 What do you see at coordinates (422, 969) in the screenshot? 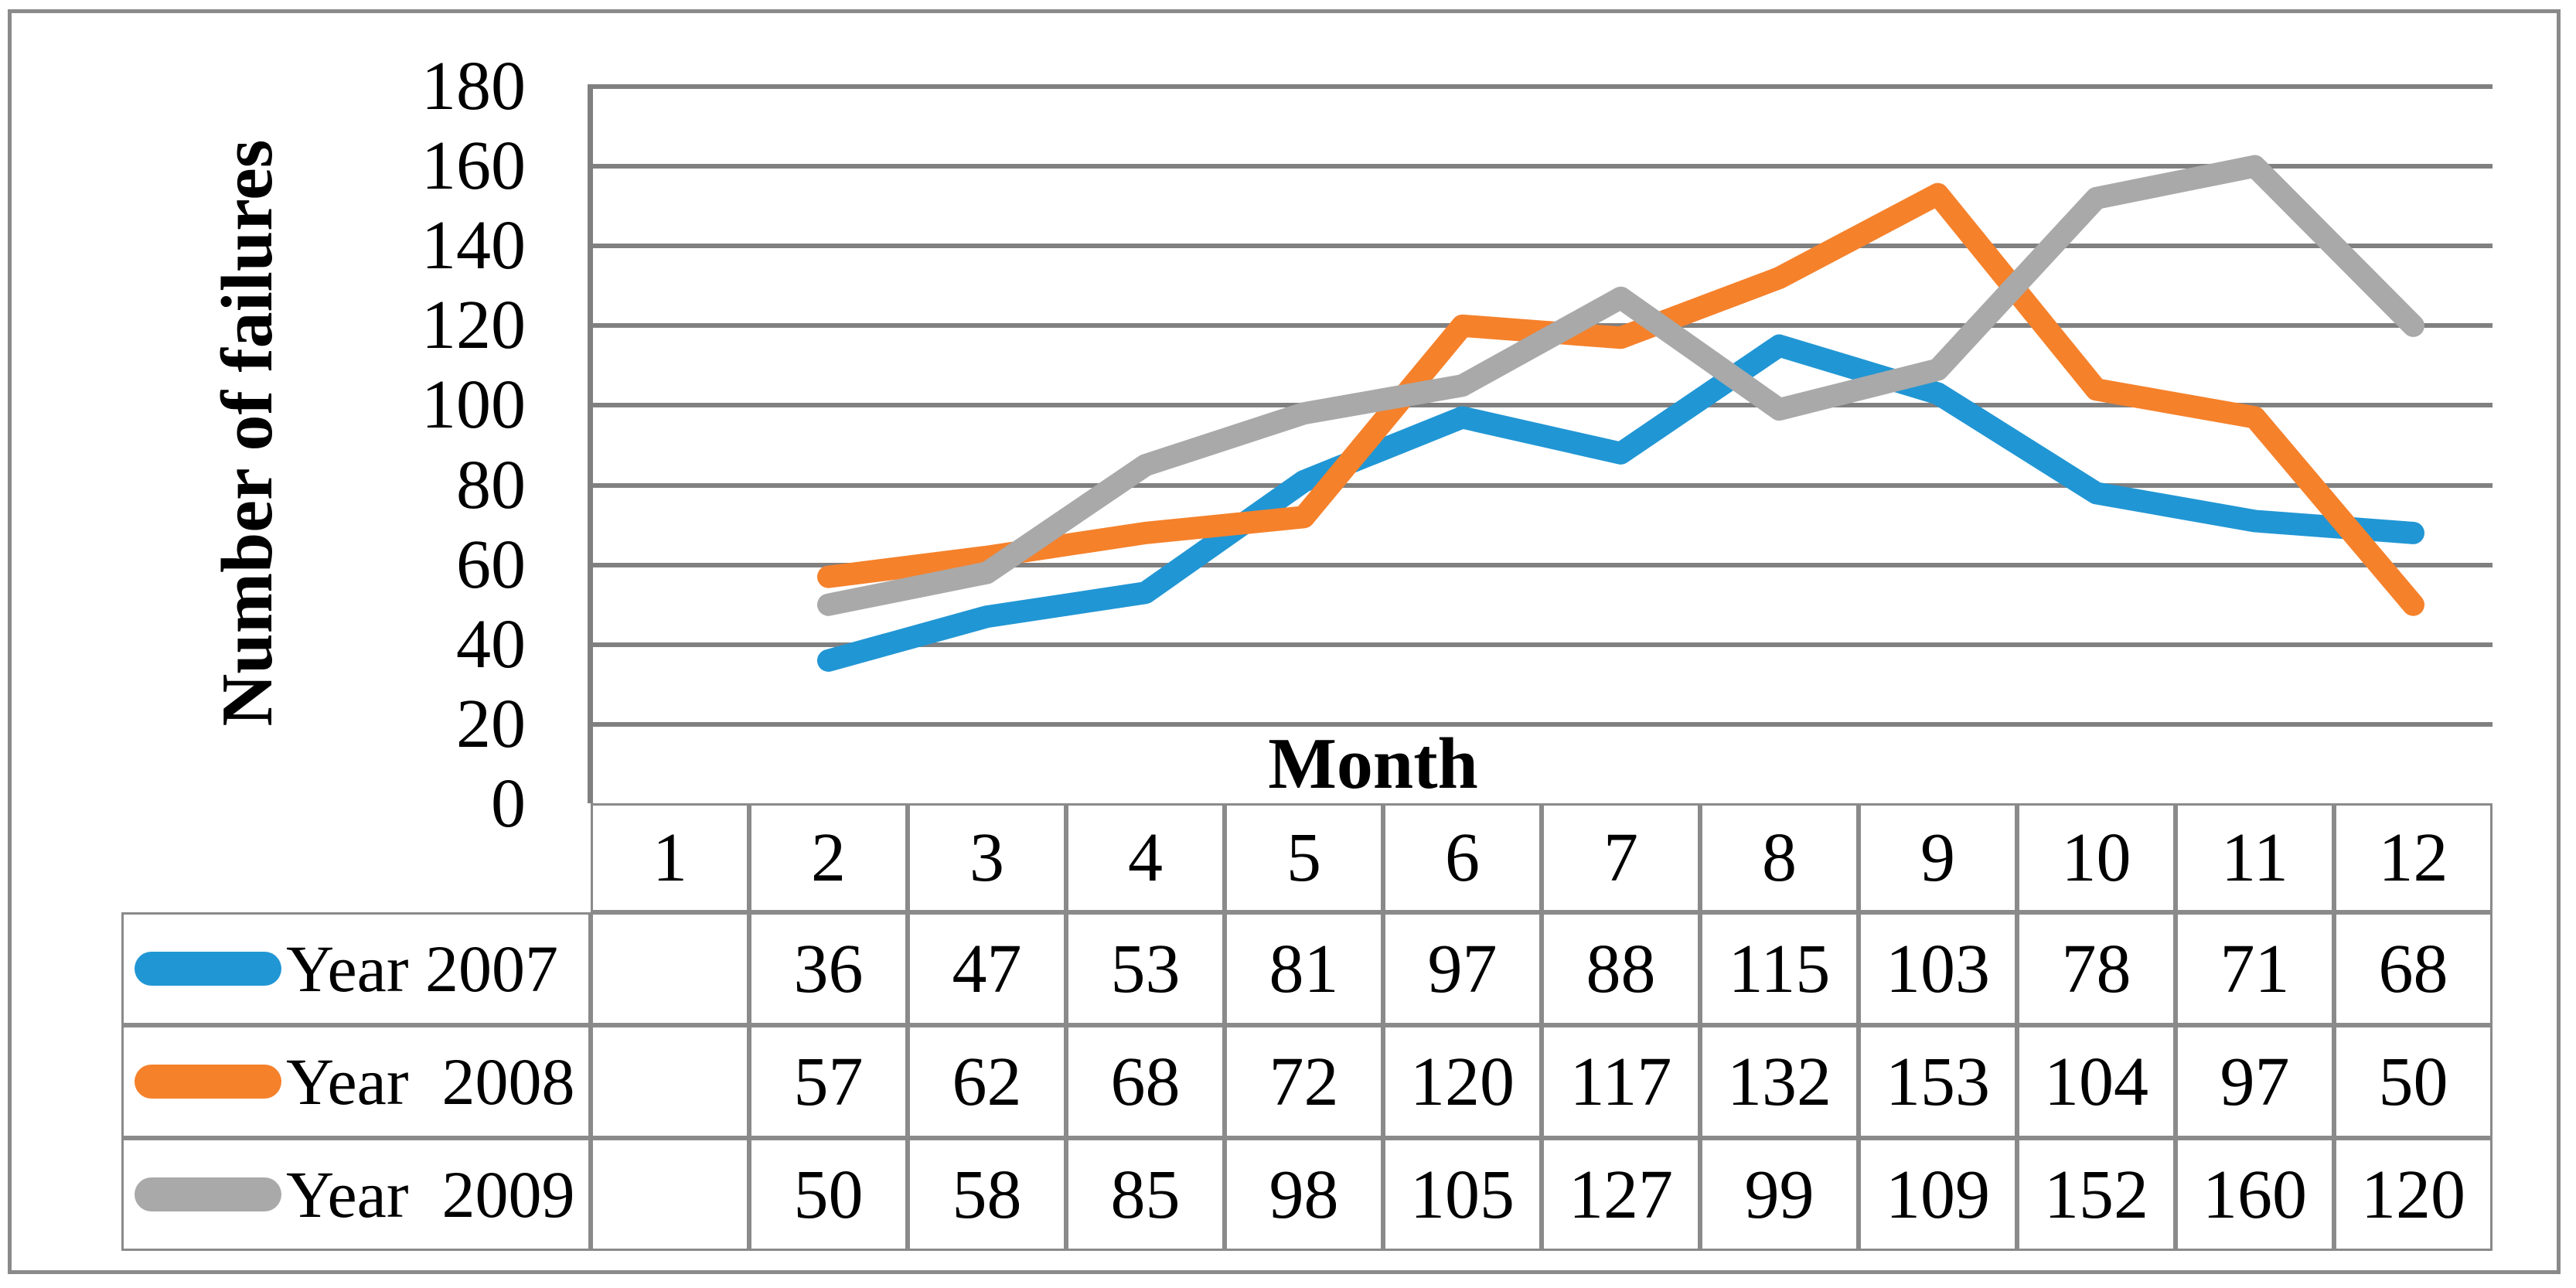
I see `legend-label-year-2007: Year 2007` at bounding box center [422, 969].